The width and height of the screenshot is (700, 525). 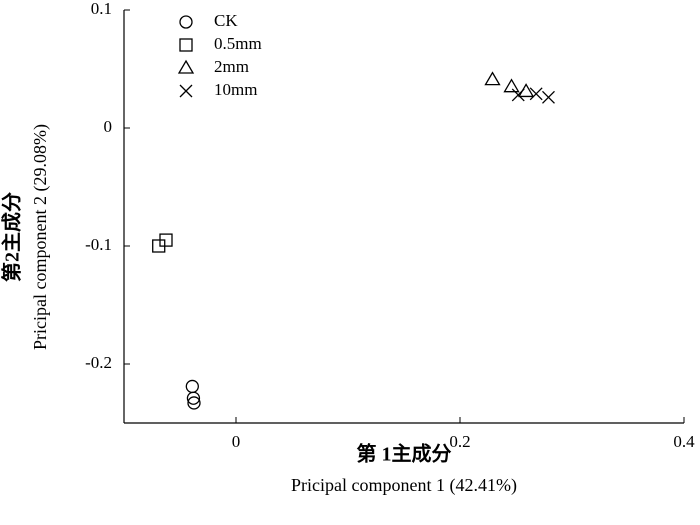 What do you see at coordinates (40, 237) in the screenshot?
I see `y-axis-subtitle: Pricipal component 2 (29.08%)` at bounding box center [40, 237].